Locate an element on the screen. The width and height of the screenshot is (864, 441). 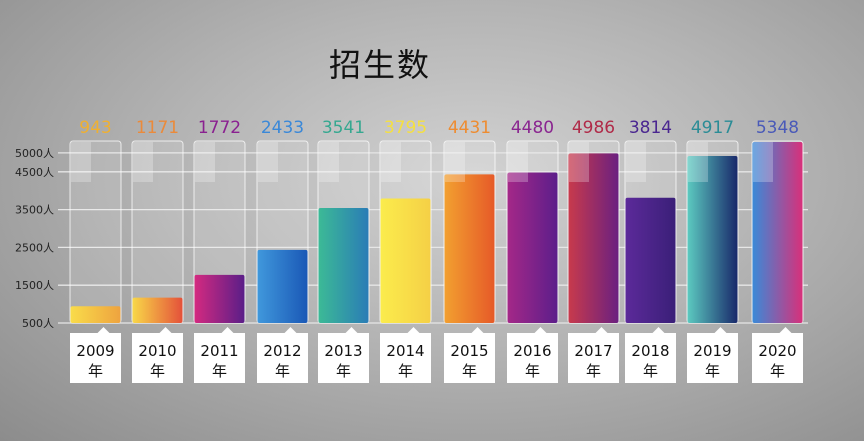
data-label: 1171 is located at coordinates (157, 128).